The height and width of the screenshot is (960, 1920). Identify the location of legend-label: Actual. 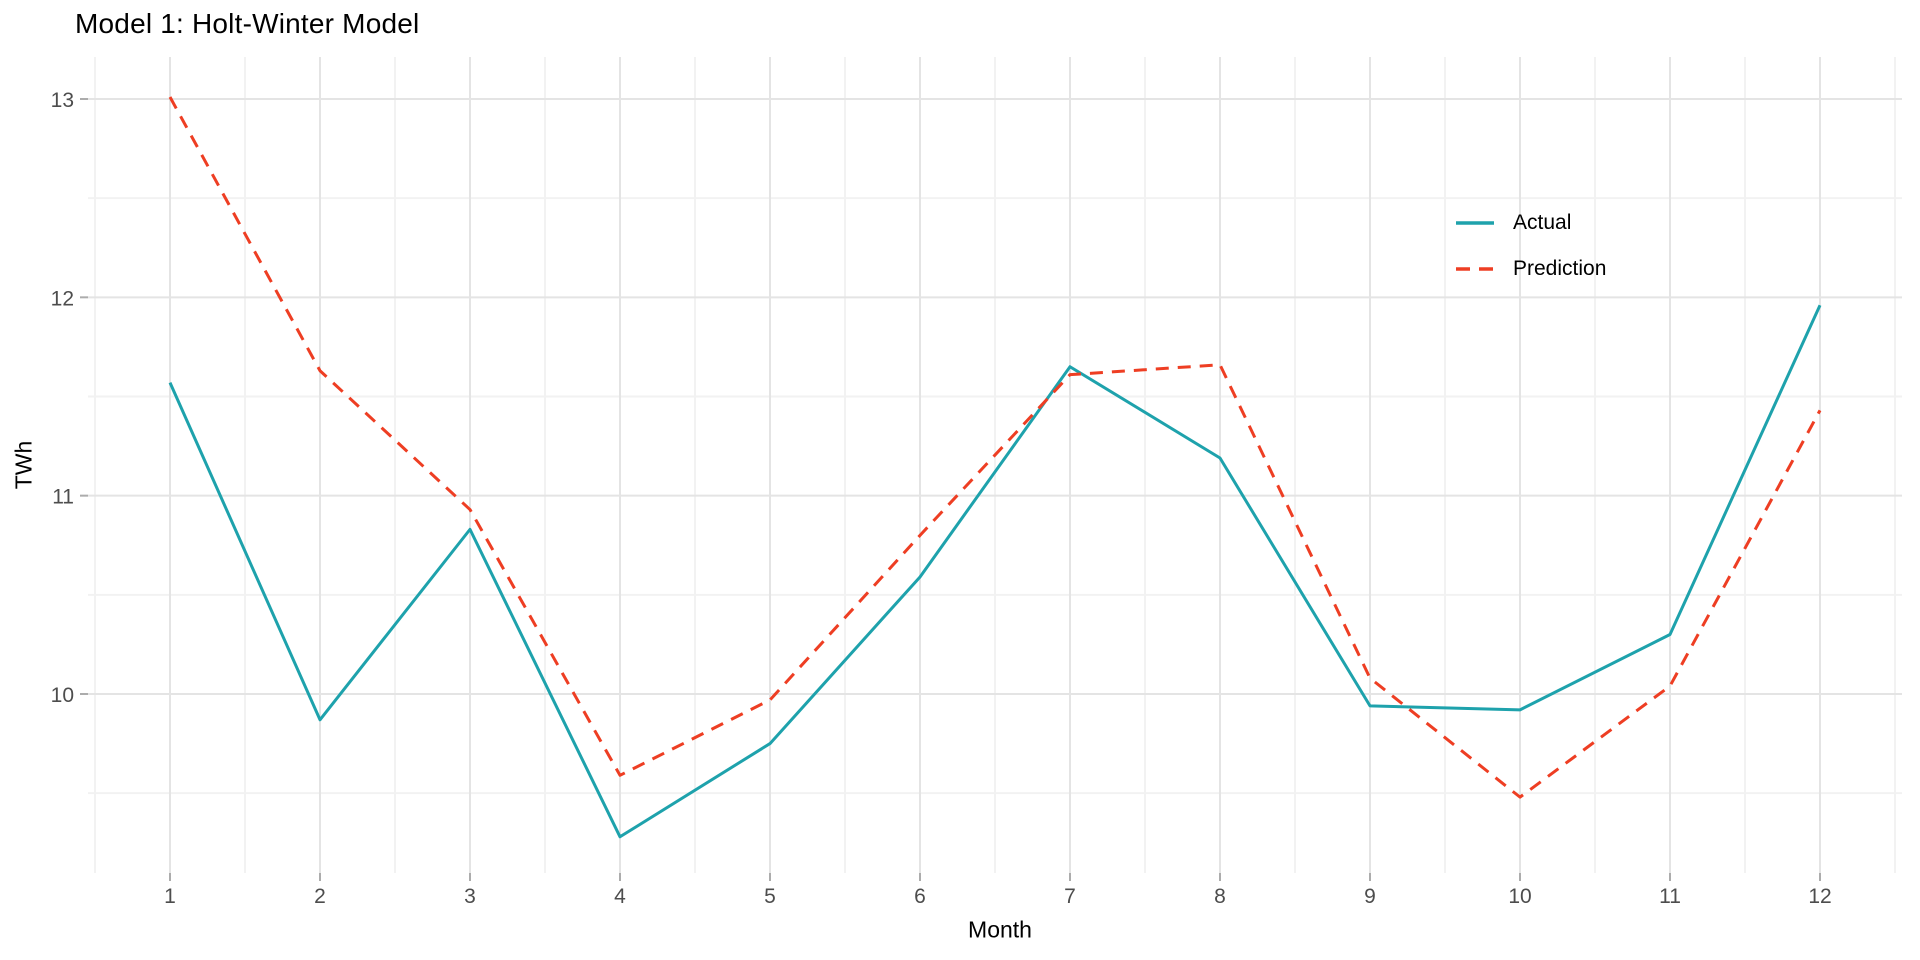
(1542, 222).